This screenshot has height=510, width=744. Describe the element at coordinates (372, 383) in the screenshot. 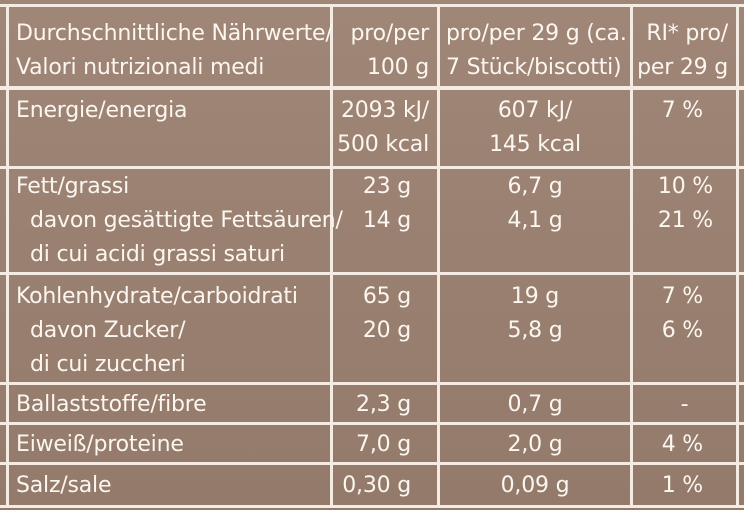

I see `divider-carbs` at that location.